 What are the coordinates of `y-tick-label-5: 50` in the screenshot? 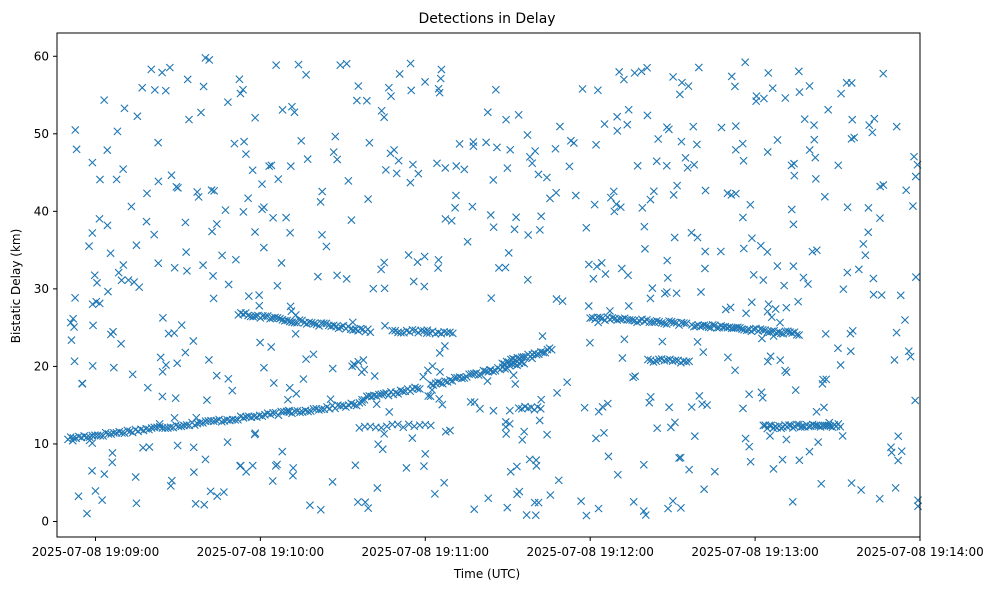 It's located at (41, 134).